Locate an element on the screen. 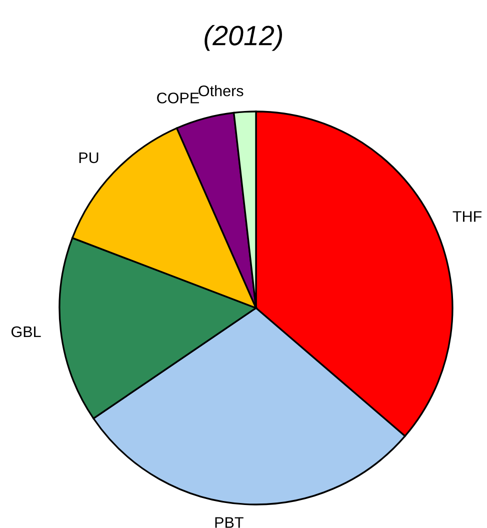  slice-label: Others is located at coordinates (221, 90).